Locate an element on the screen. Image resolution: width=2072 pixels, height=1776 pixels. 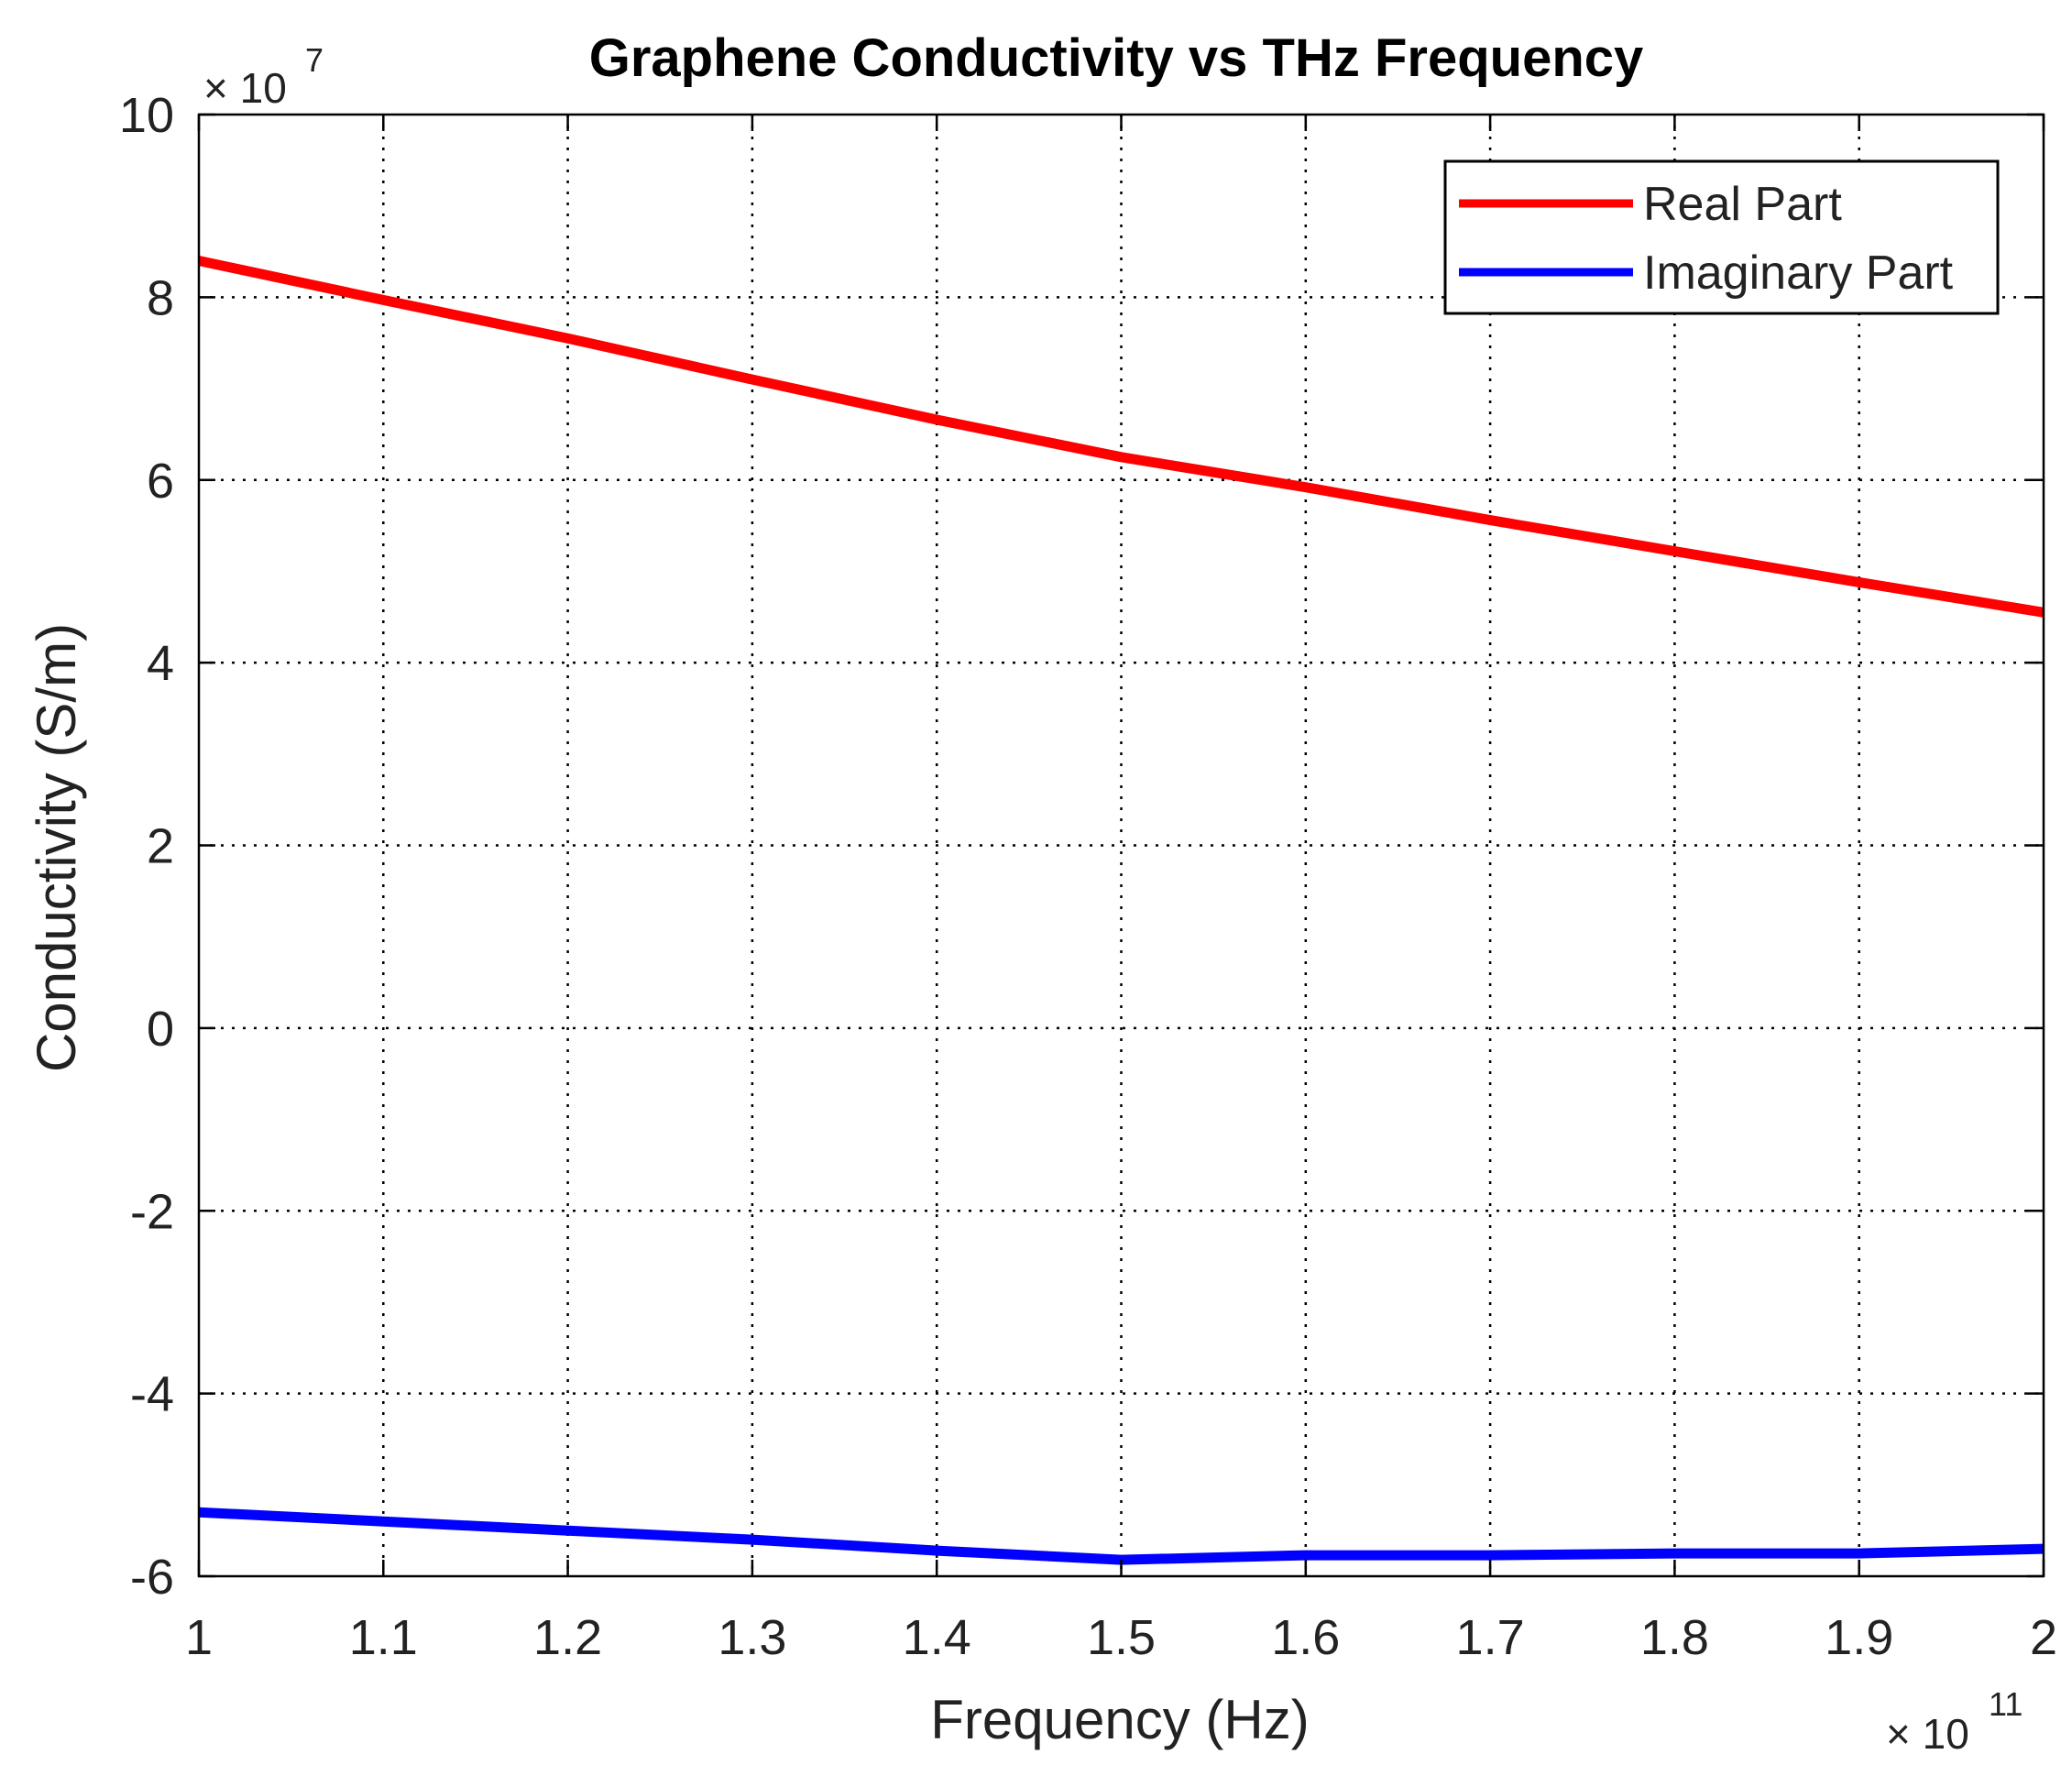
x-tick-label: 1.5 is located at coordinates (1121, 1638).